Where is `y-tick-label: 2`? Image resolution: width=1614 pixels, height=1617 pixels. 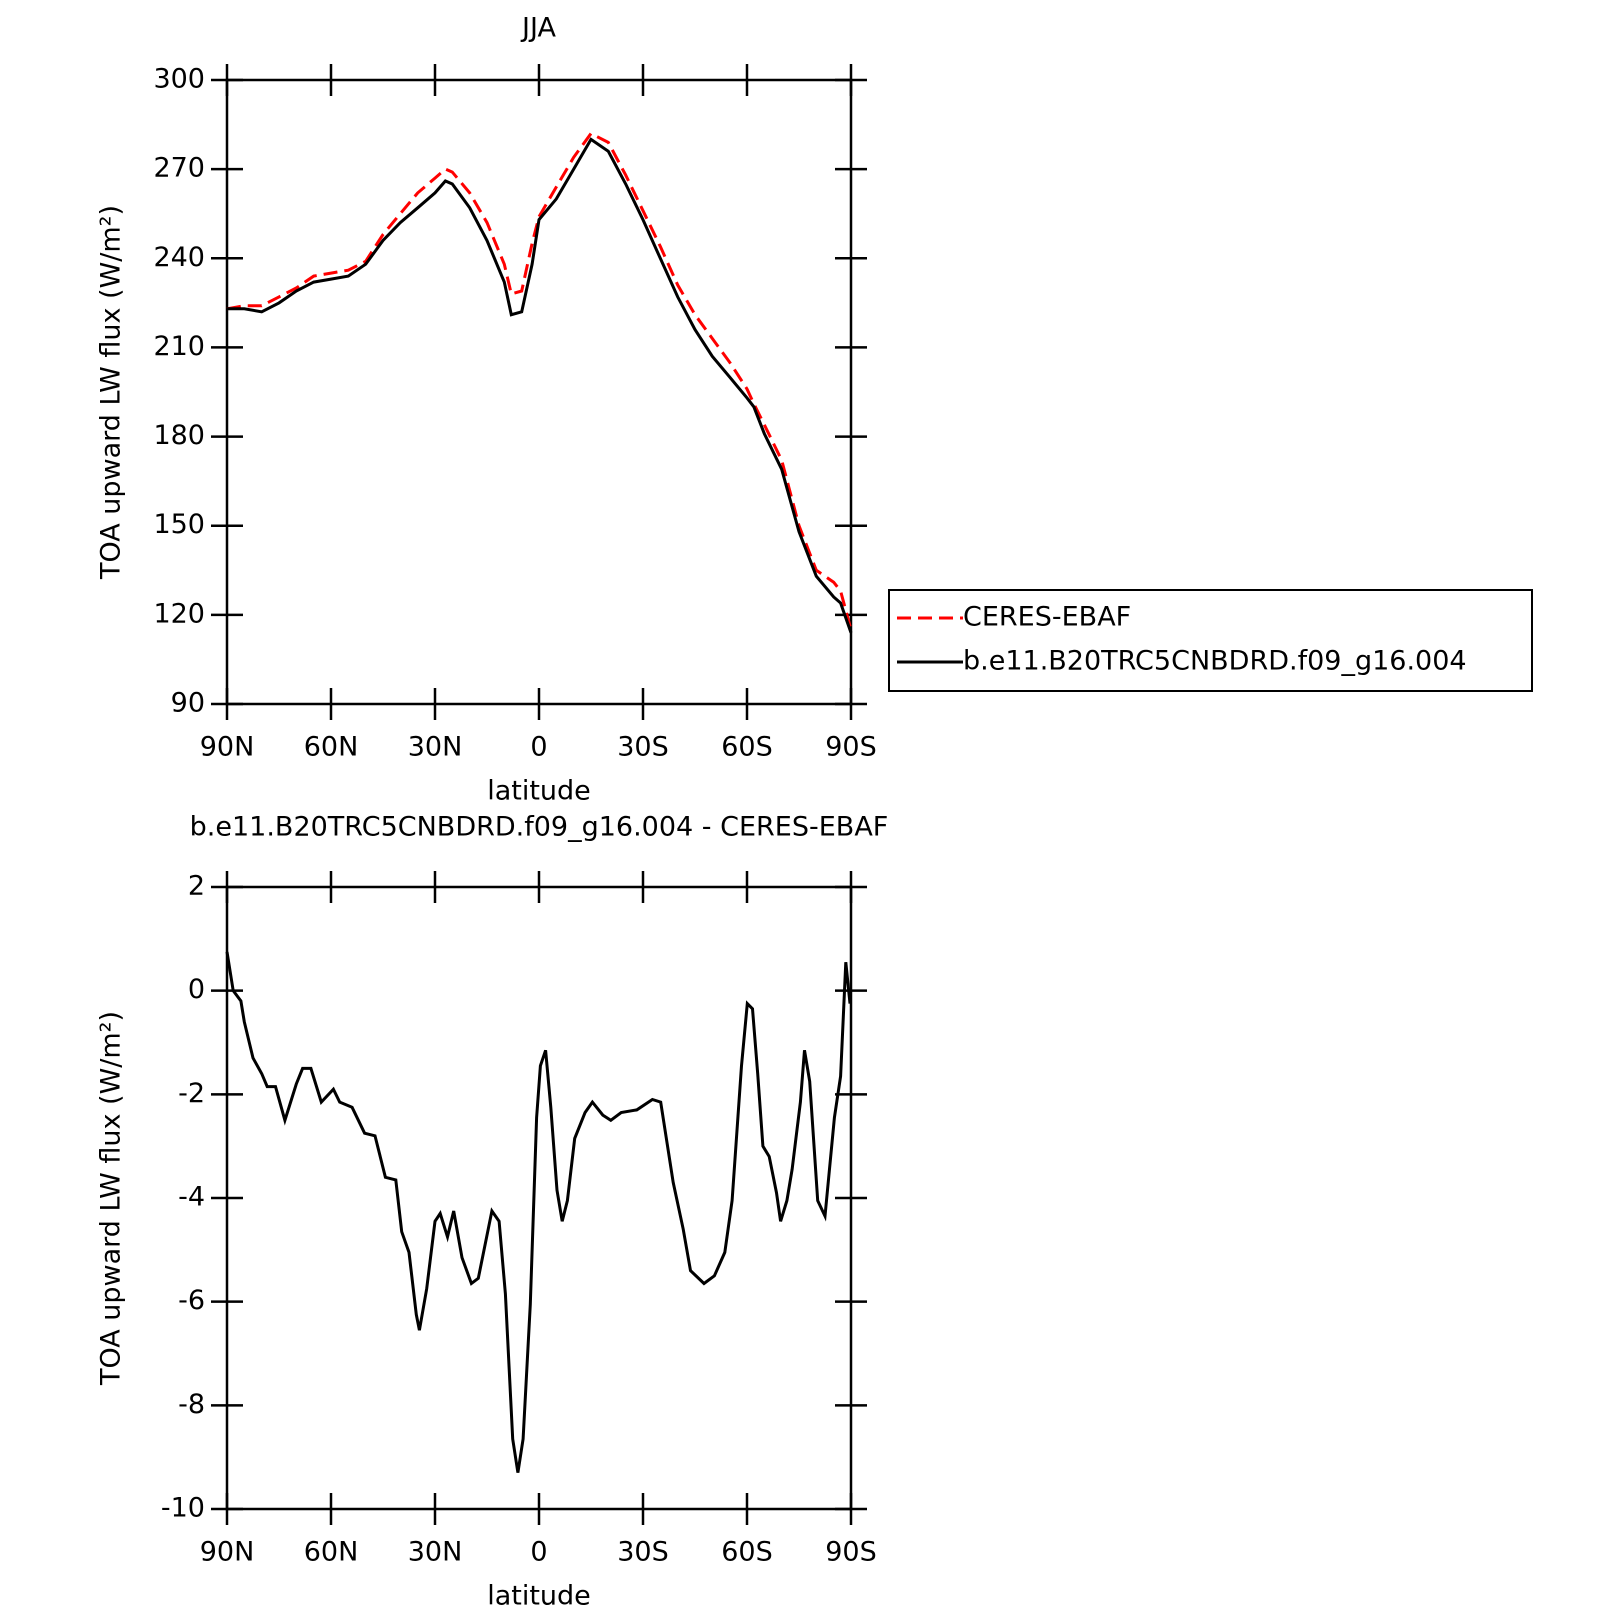 y-tick-label: 2 is located at coordinates (196, 886).